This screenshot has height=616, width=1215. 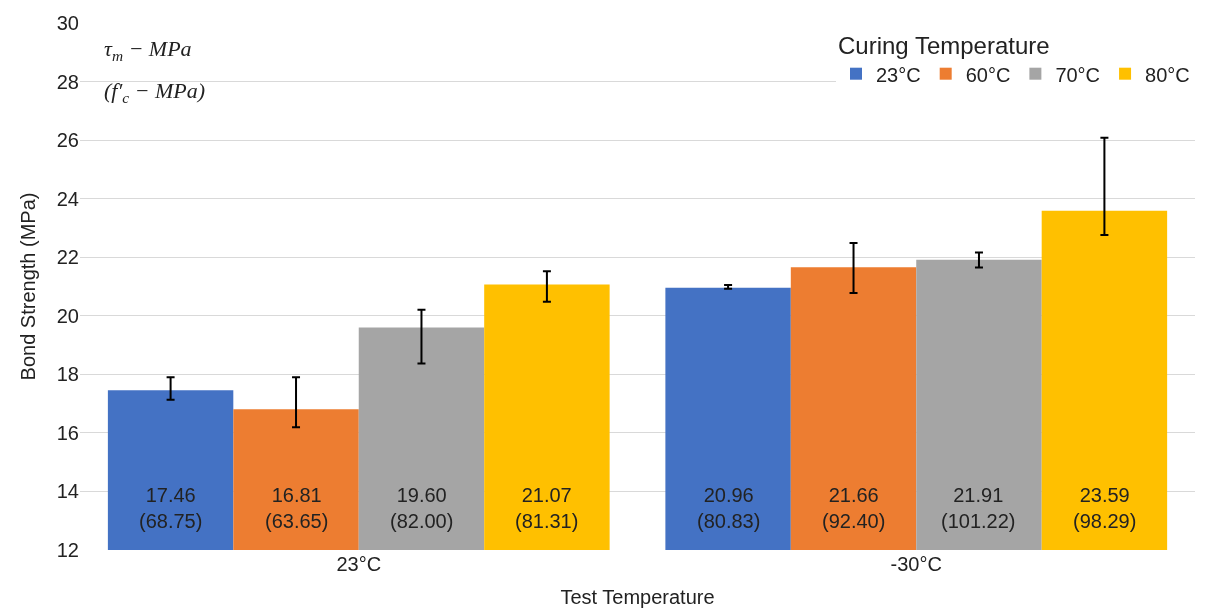 What do you see at coordinates (422, 508) in the screenshot?
I see `data-label: 19.60 (82.00)` at bounding box center [422, 508].